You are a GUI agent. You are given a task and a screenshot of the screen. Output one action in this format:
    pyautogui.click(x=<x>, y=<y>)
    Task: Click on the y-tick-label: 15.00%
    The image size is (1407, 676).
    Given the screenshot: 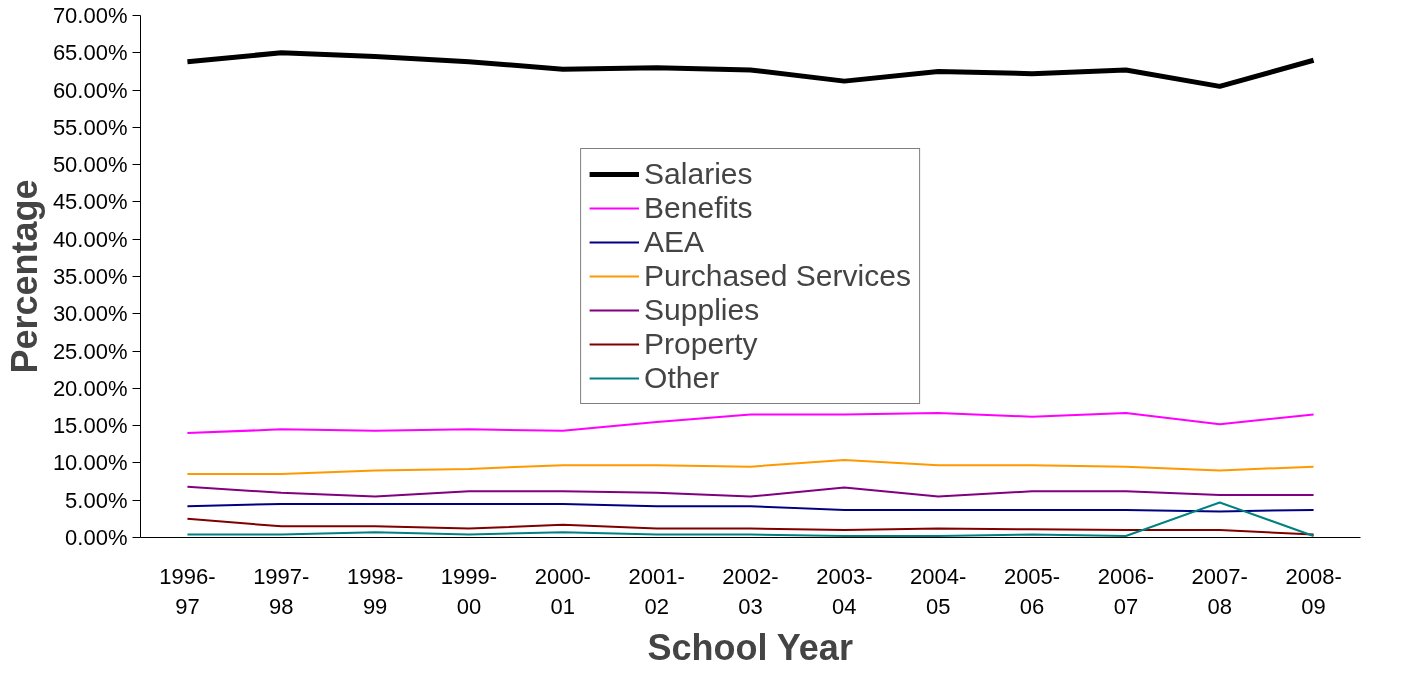 What is the action you would take?
    pyautogui.click(x=90, y=426)
    